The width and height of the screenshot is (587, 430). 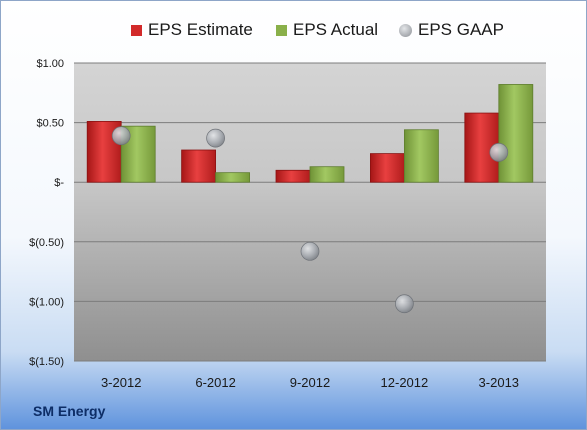 What do you see at coordinates (50, 124) in the screenshot?
I see `y-tick-label: $0.50` at bounding box center [50, 124].